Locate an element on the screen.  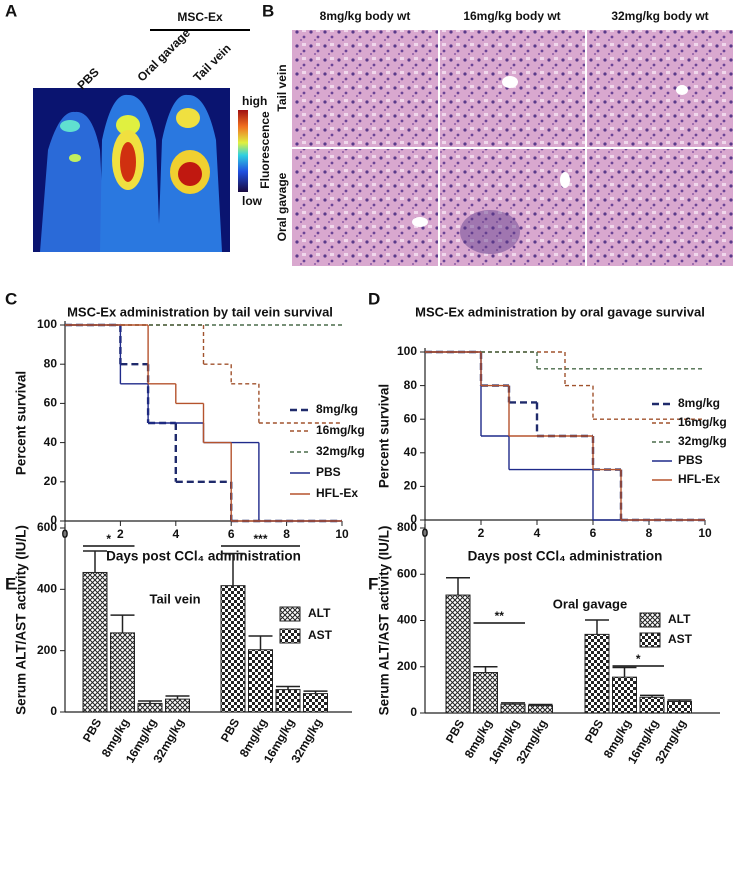
row-label: Oral gavage is located at coordinates (282, 206).